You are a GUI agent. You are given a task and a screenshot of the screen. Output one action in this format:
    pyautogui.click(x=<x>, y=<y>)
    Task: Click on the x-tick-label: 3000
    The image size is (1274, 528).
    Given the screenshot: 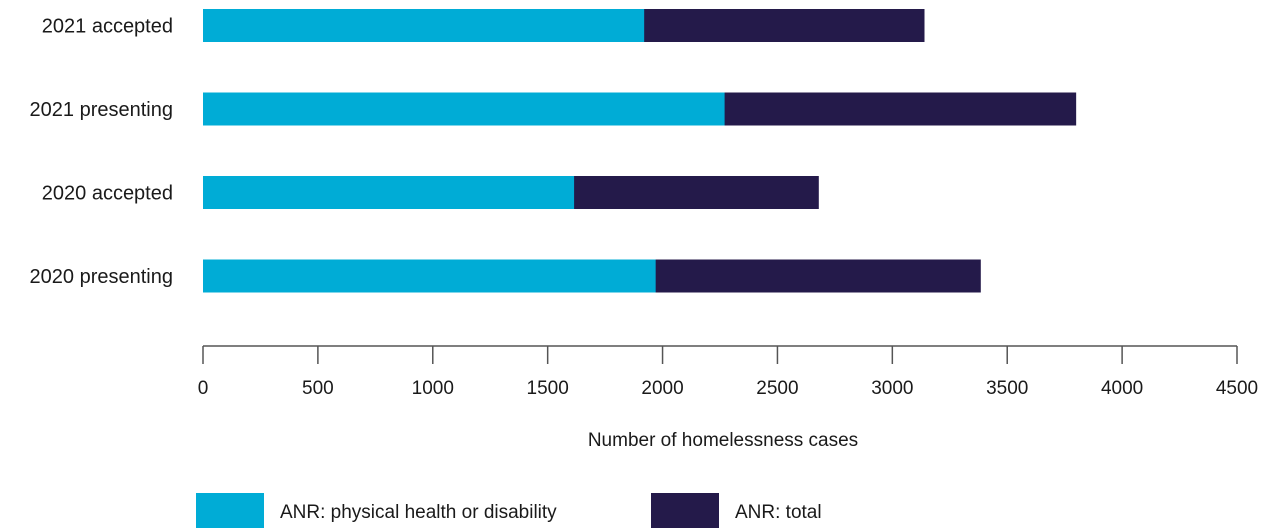 What is the action you would take?
    pyautogui.click(x=892, y=388)
    